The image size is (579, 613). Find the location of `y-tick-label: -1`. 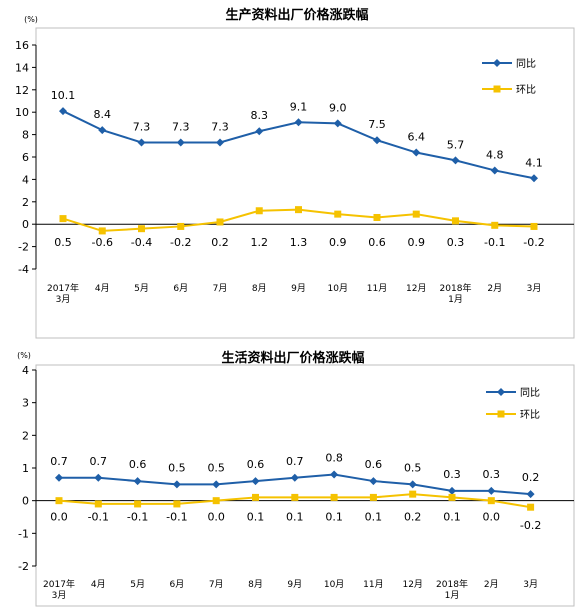

y-tick-label: -1 is located at coordinates (23, 533).